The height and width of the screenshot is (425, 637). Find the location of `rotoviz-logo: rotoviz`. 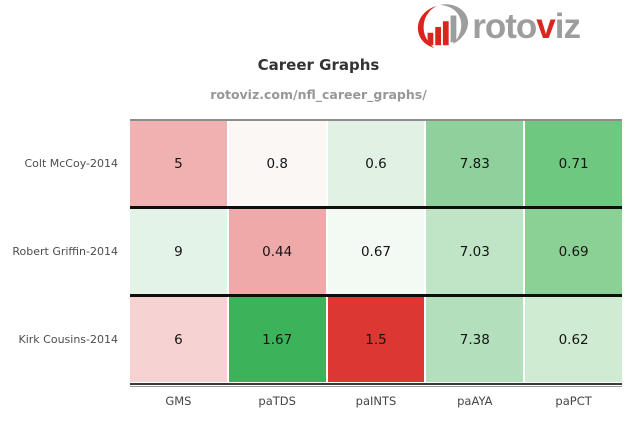

rotoviz-logo: rotoviz is located at coordinates (497, 27).